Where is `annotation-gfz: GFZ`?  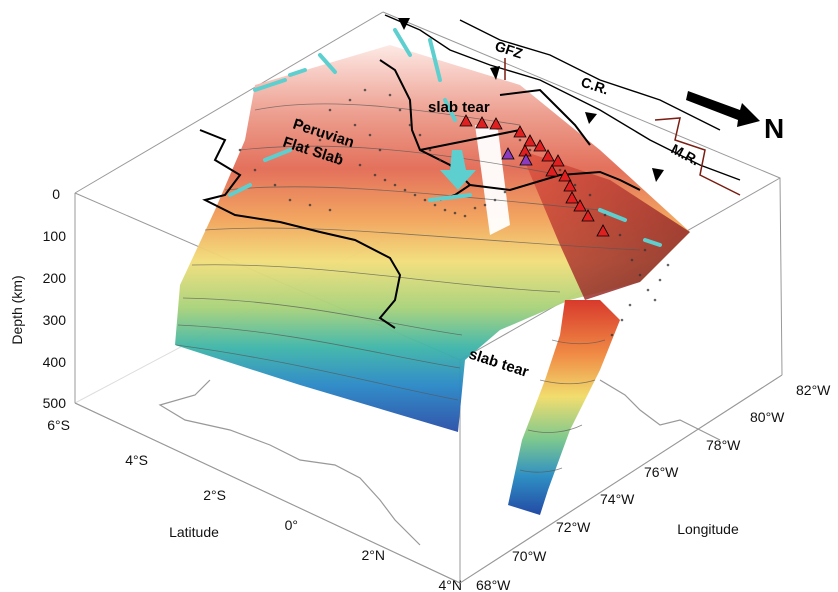
annotation-gfz: GFZ is located at coordinates (509, 50).